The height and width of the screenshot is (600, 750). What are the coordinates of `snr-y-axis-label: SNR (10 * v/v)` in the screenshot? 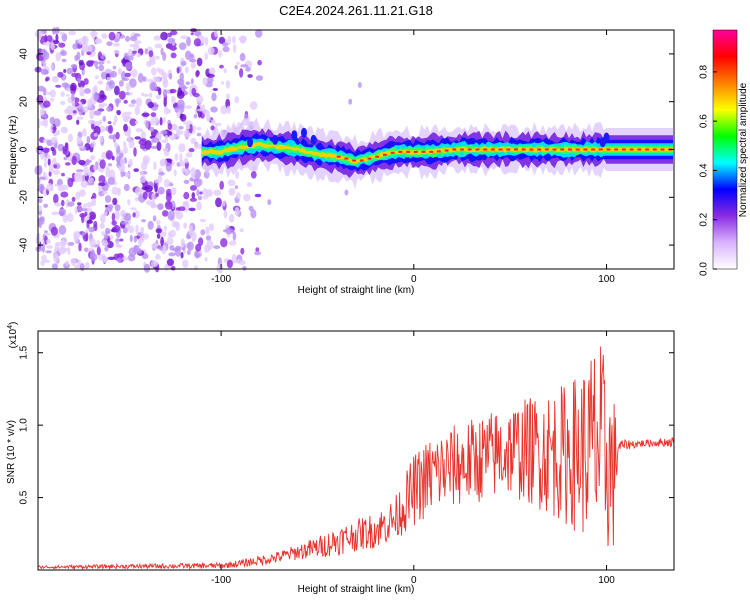 It's located at (11, 452).